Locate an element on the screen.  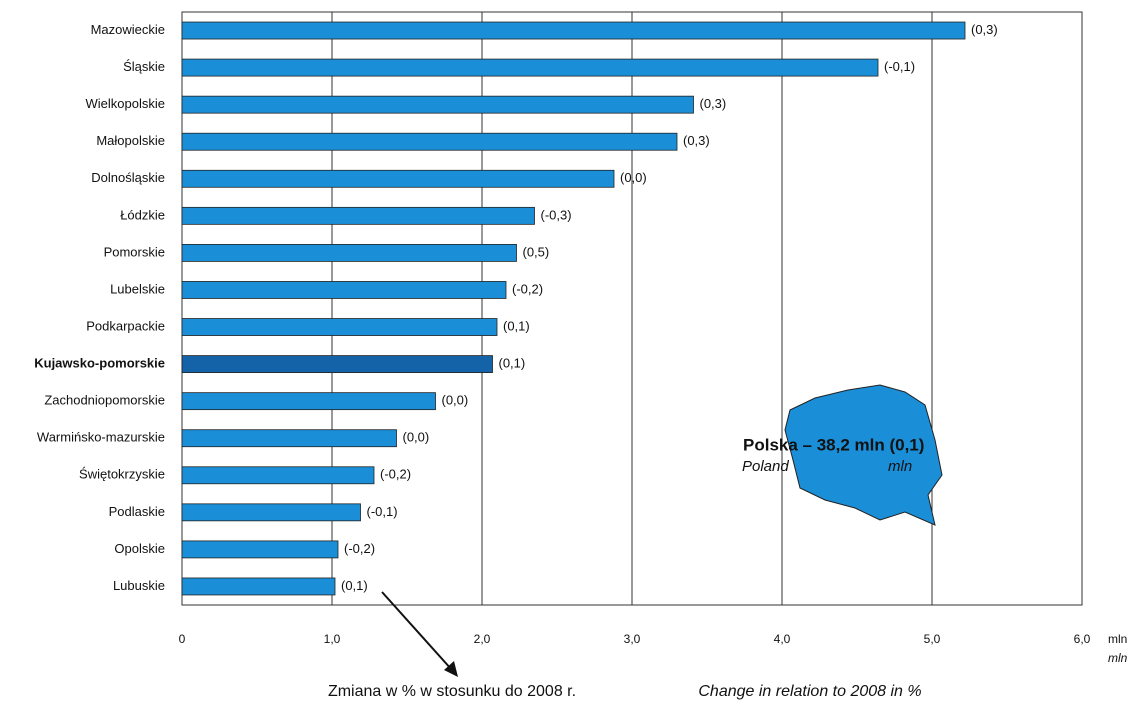
y-tick-label: Dolnośląskie is located at coordinates (128, 177).